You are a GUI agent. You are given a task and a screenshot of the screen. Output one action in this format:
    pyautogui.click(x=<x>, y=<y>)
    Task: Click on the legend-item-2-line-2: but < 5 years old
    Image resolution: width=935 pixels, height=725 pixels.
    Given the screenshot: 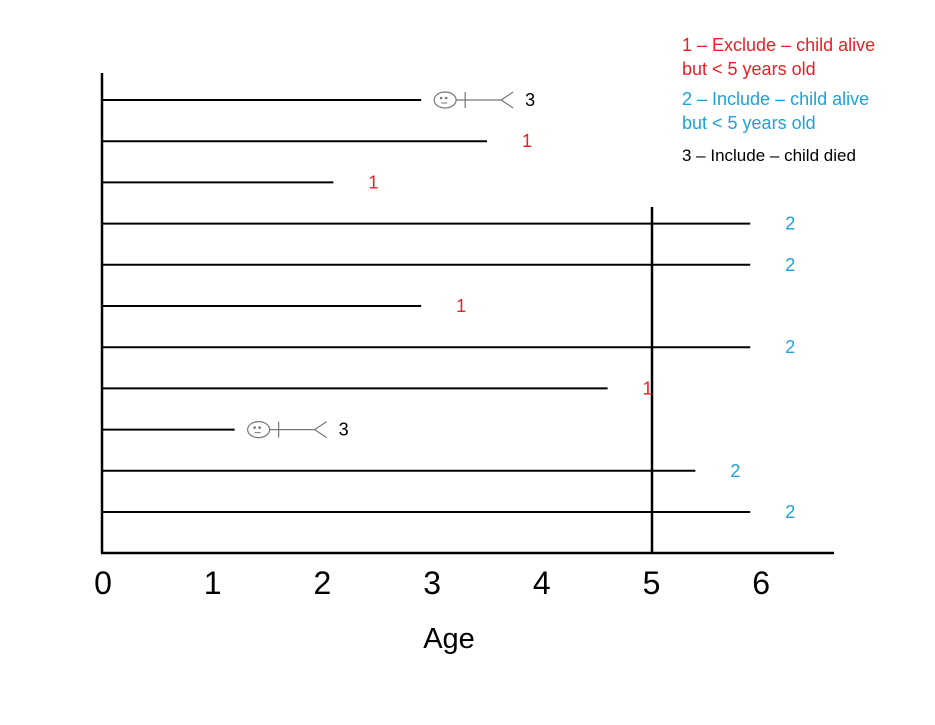 What is the action you would take?
    pyautogui.click(x=749, y=123)
    